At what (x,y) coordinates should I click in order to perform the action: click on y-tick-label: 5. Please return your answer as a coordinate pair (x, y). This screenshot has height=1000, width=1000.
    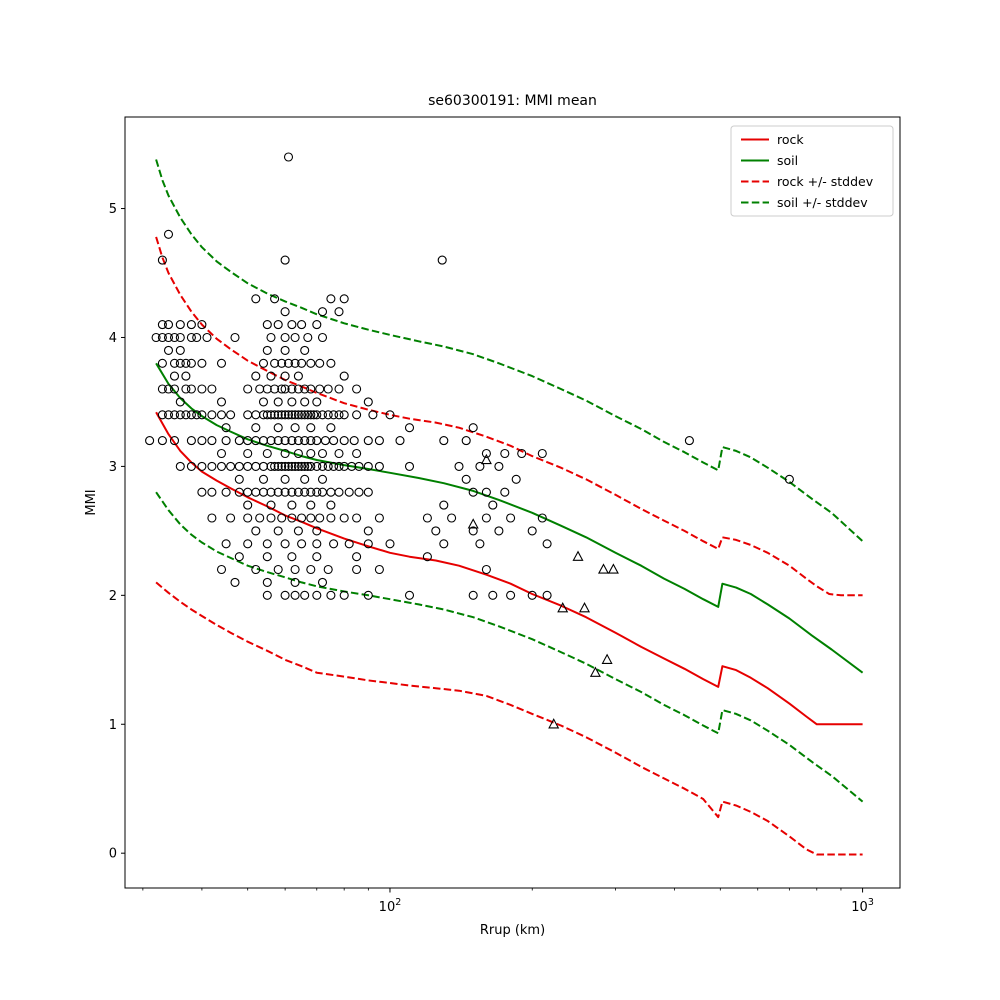
    Looking at the image, I should click on (113, 209).